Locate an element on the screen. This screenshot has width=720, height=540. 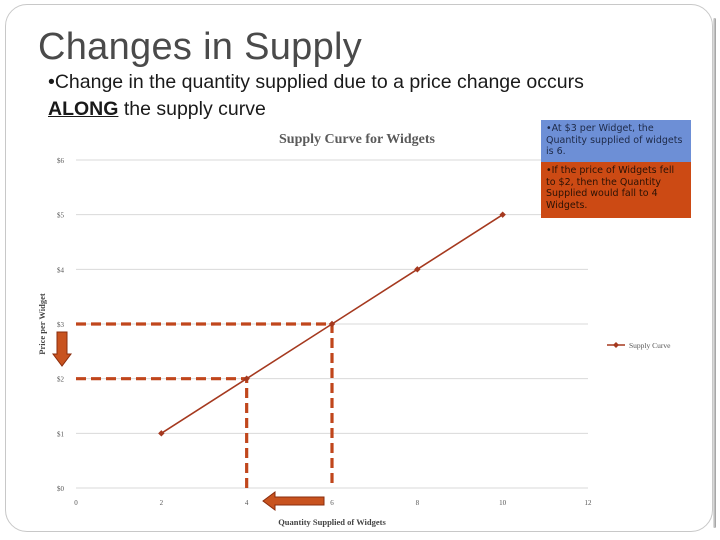
x-tick-label: 12 is located at coordinates (589, 503).